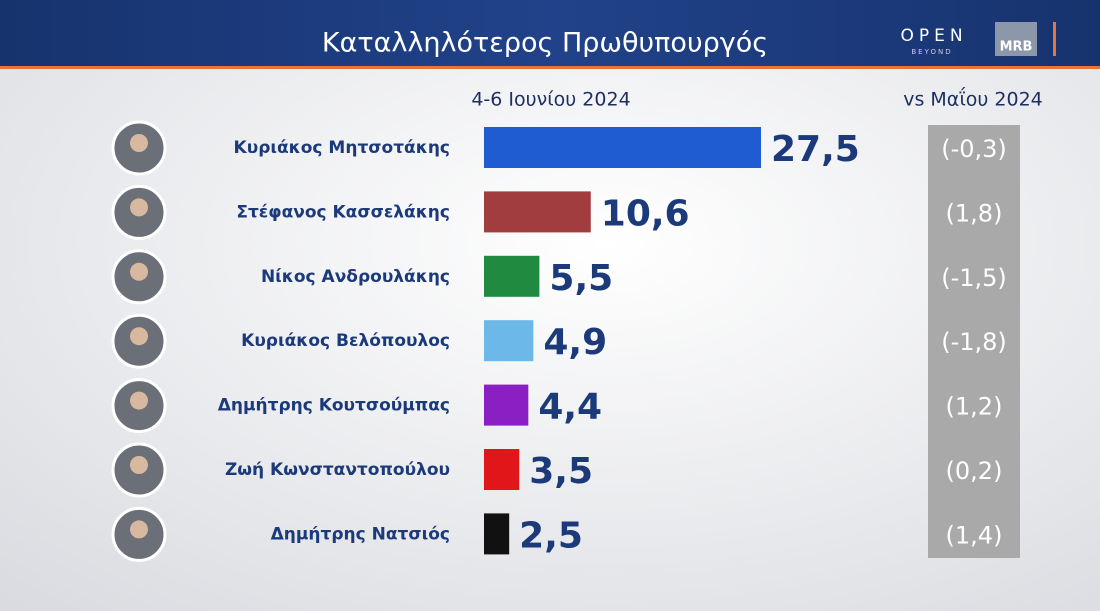 This screenshot has height=611, width=1100. I want to click on candidate-name: Δημήτρης Νατσιός, so click(360, 534).